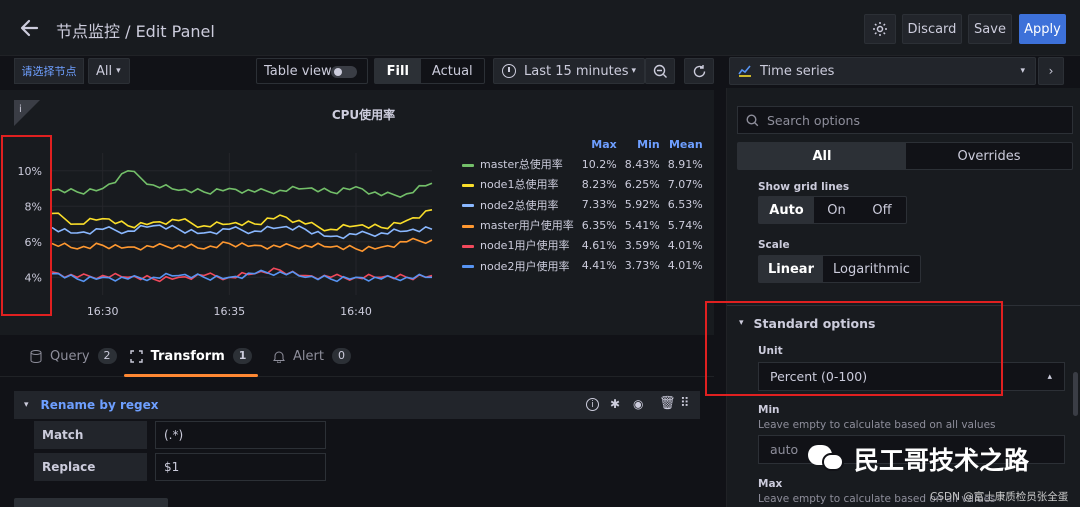  Describe the element at coordinates (49, 71) in the screenshot. I see `variable-label: 请选择节点` at that location.